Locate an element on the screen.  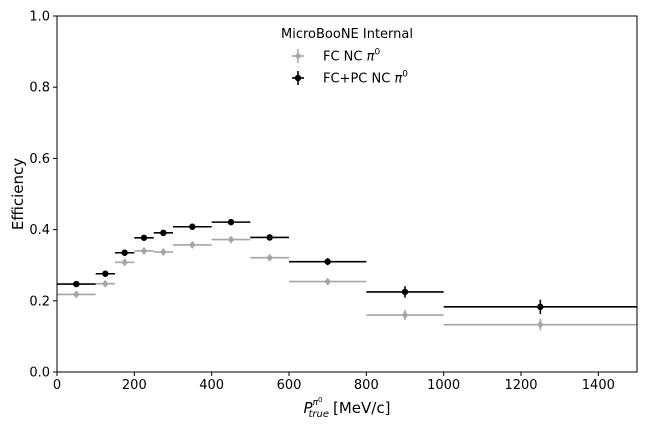
legend-label: FC+PC NC π0 is located at coordinates (365, 78).